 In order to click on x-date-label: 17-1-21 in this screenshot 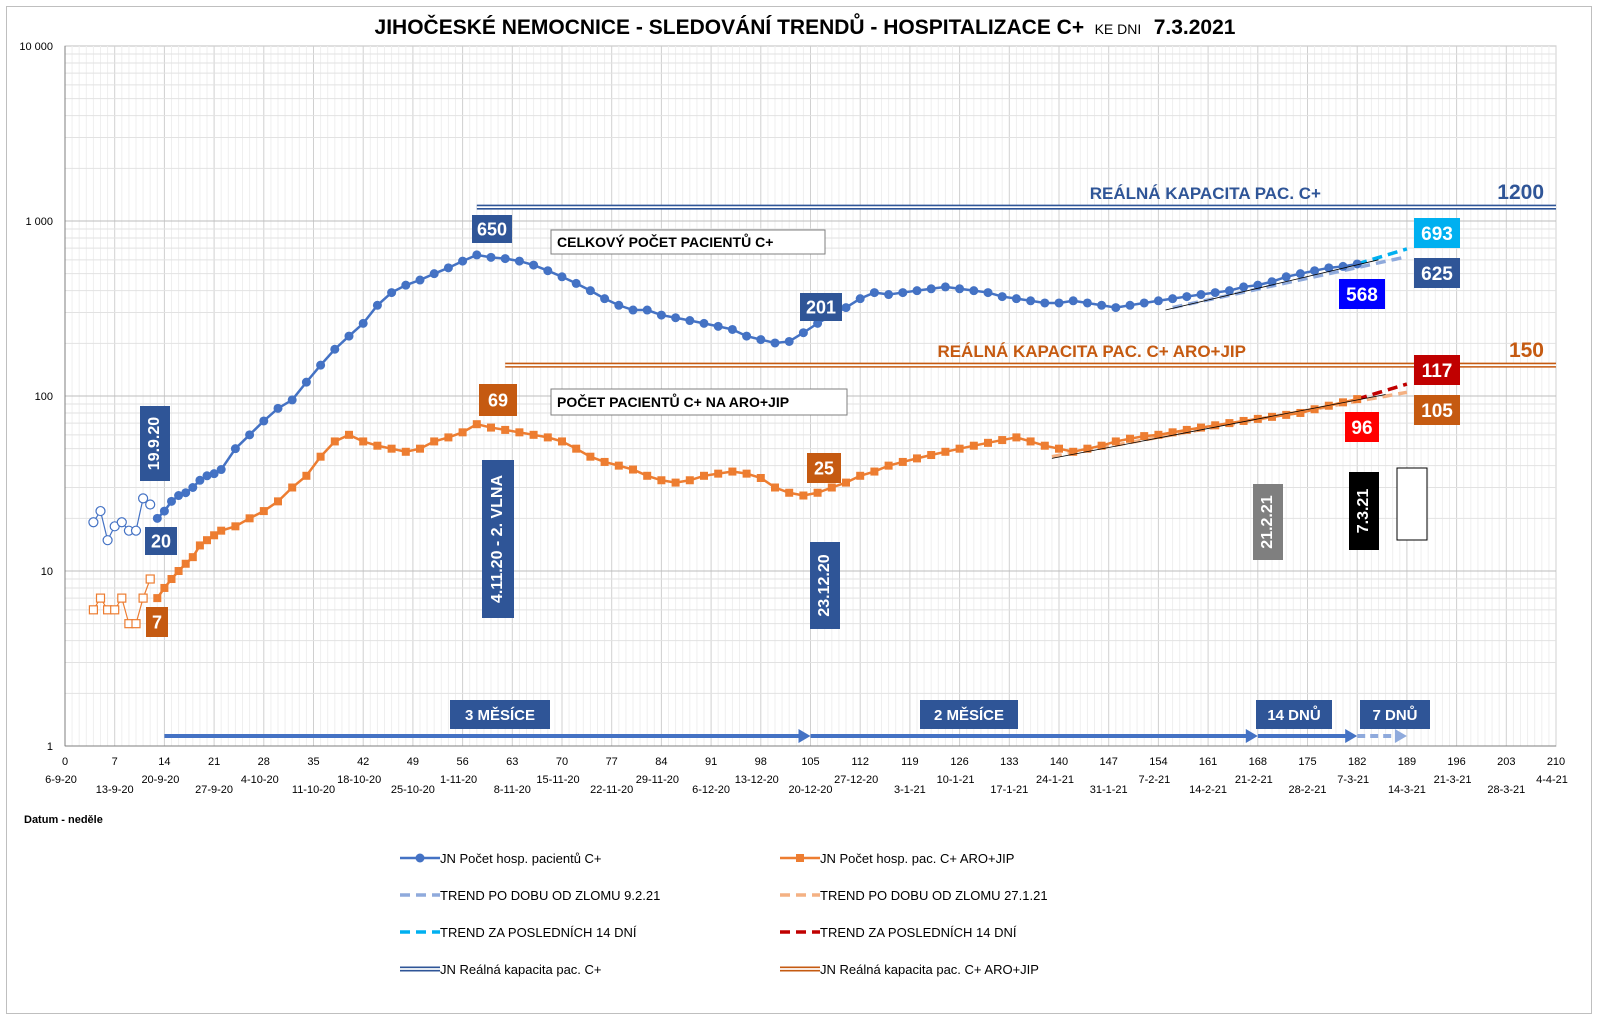, I will do `click(1009, 790)`.